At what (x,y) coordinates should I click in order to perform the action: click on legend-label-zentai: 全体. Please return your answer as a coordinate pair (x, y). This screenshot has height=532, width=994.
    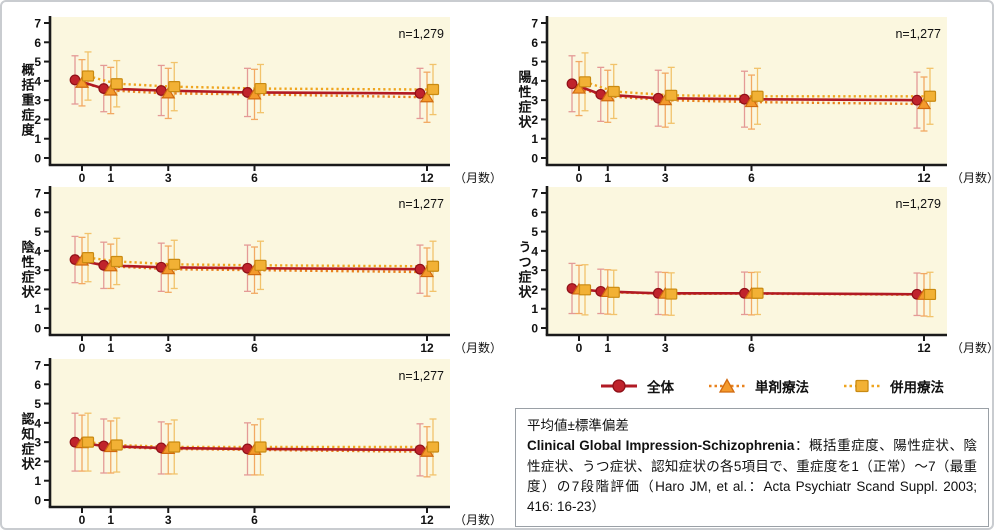
    Looking at the image, I should click on (660, 387).